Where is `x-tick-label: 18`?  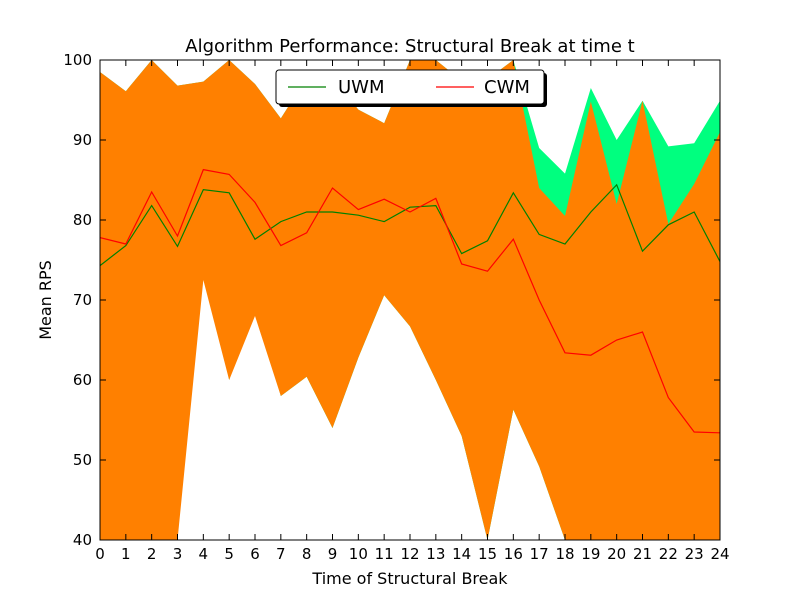 x-tick-label: 18 is located at coordinates (564, 554).